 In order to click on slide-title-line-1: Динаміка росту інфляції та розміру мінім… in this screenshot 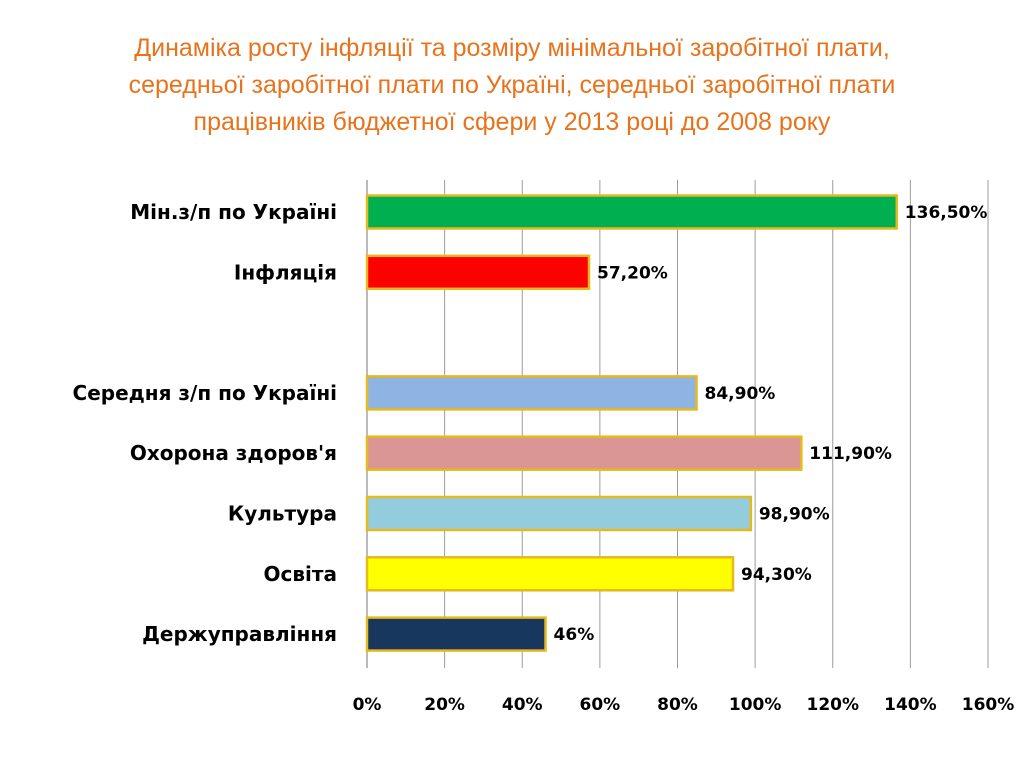, I will do `click(512, 48)`.